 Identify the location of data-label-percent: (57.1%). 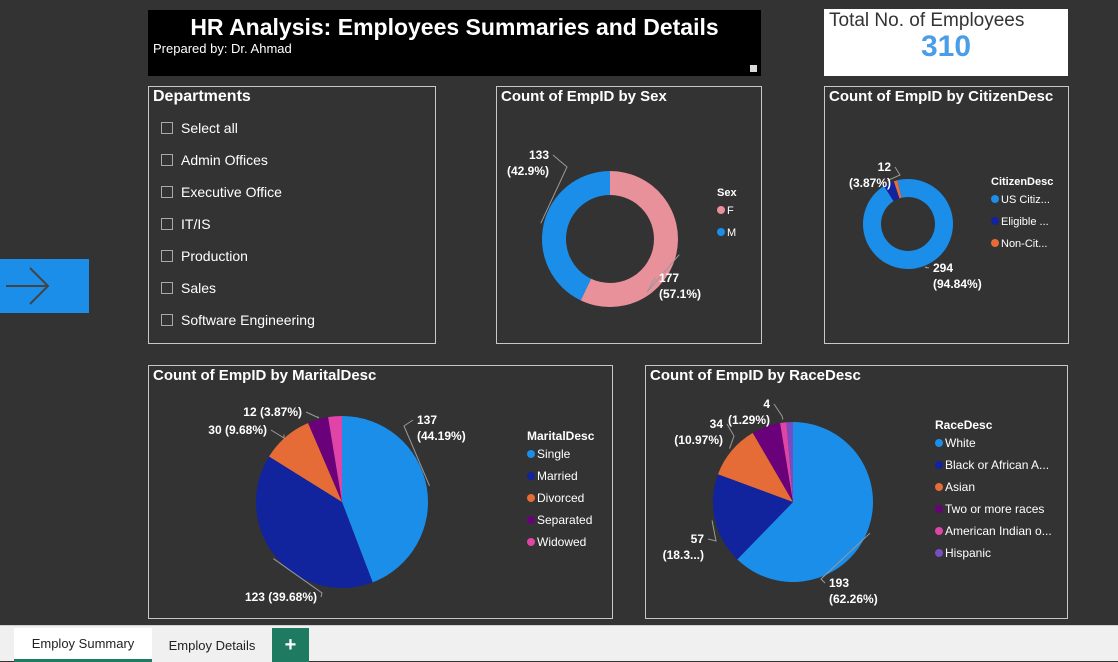
(680, 294).